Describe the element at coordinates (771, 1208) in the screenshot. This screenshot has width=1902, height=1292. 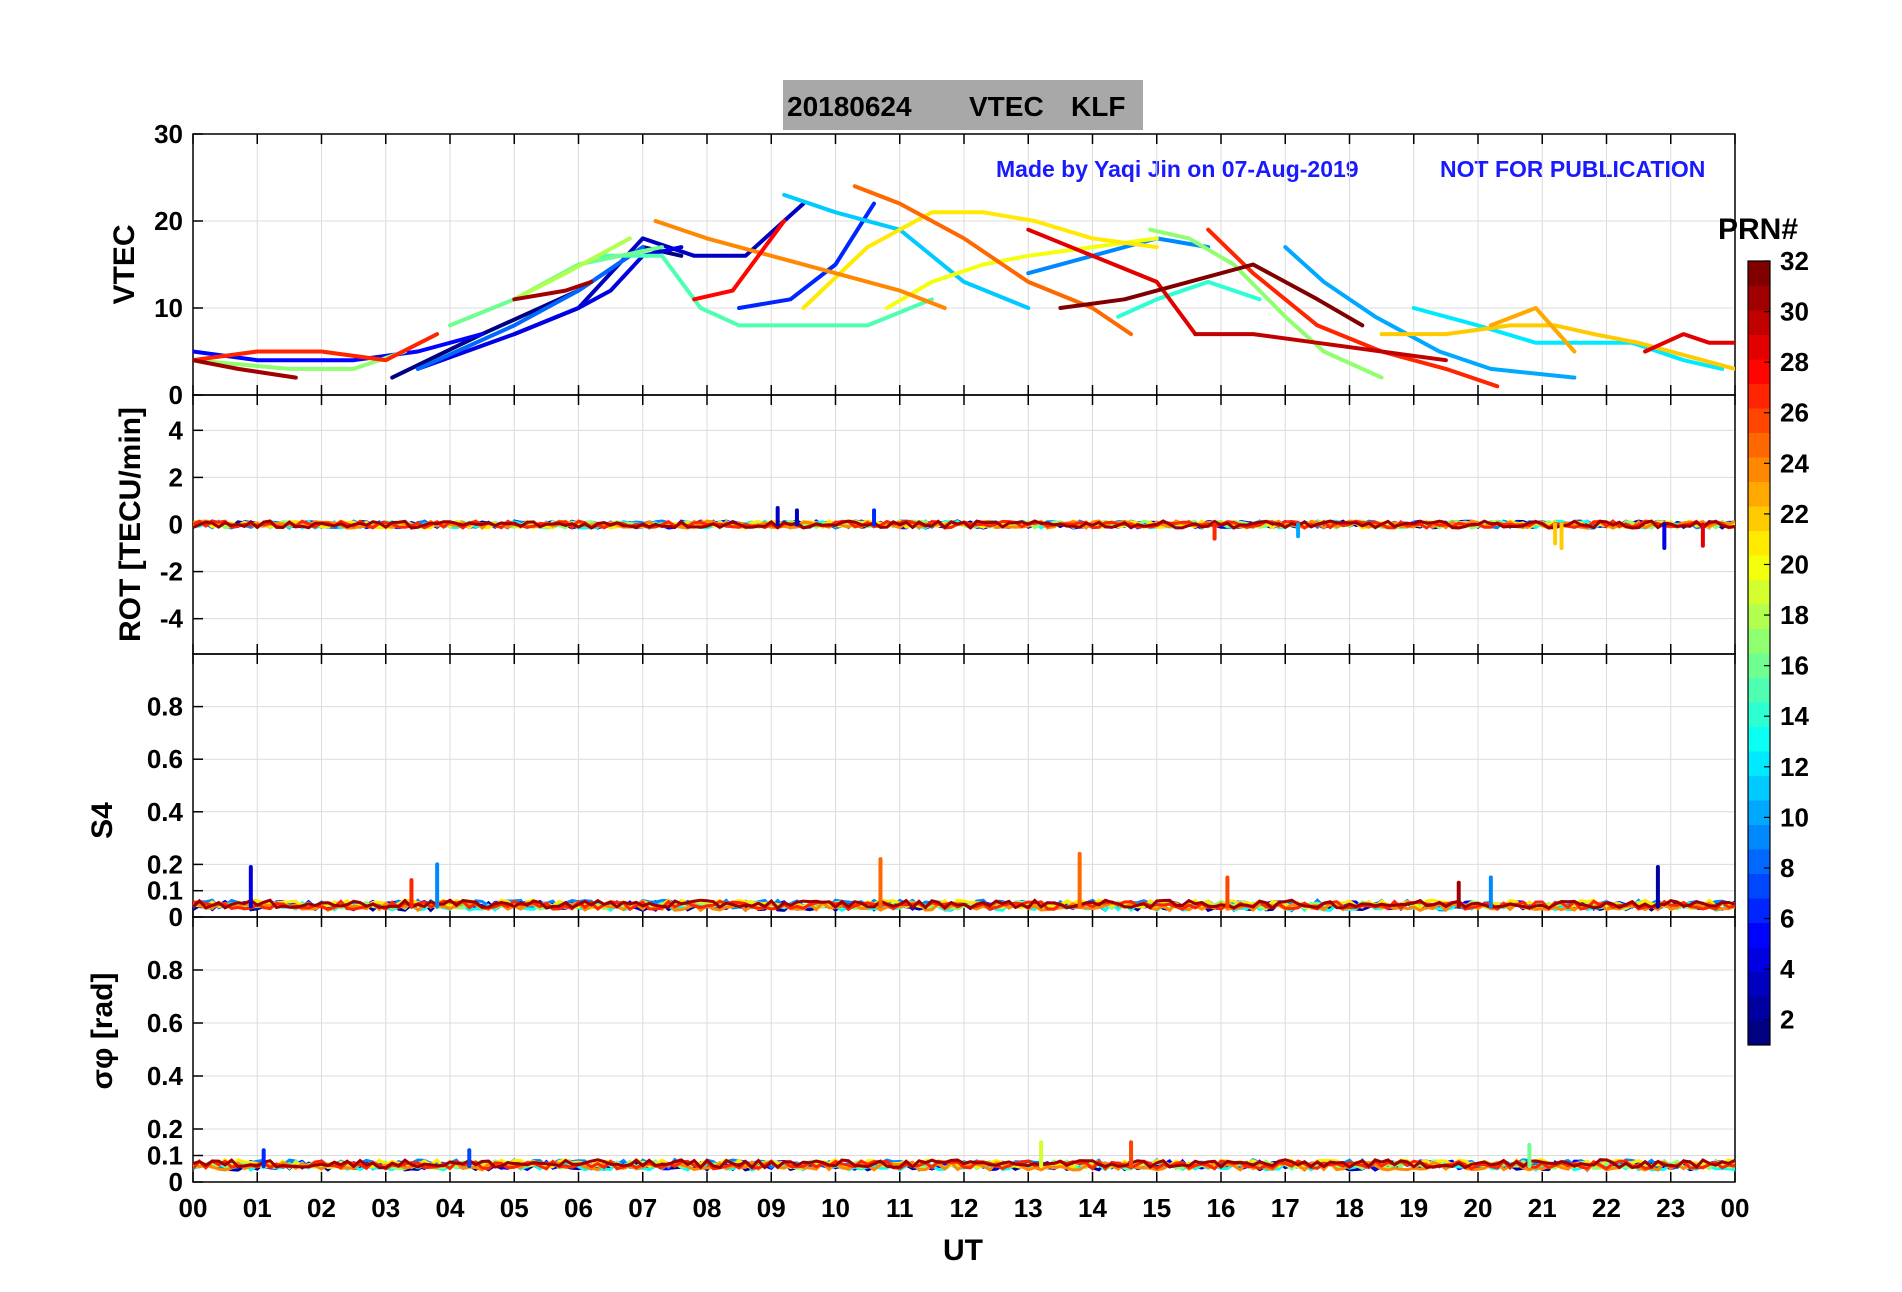
I see `xtick-label: 09` at that location.